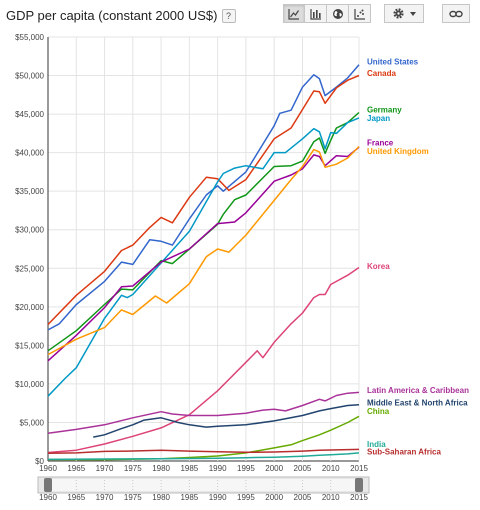 This screenshot has height=510, width=480. Describe the element at coordinates (331, 497) in the screenshot. I see `slider-tick-label: 2010` at that location.